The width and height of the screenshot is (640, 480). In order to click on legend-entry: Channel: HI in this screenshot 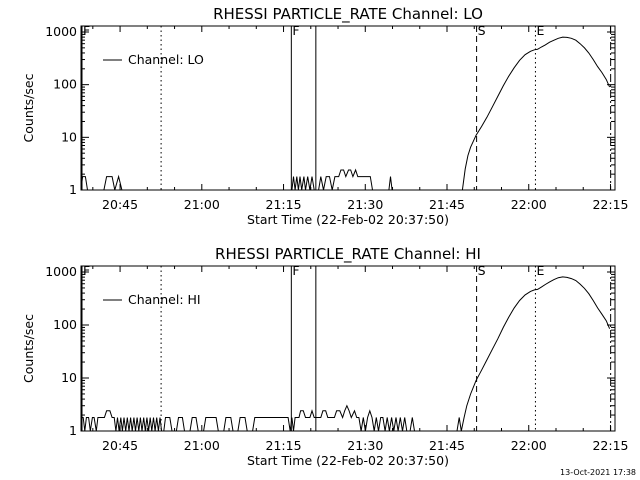, I will do `click(164, 299)`.